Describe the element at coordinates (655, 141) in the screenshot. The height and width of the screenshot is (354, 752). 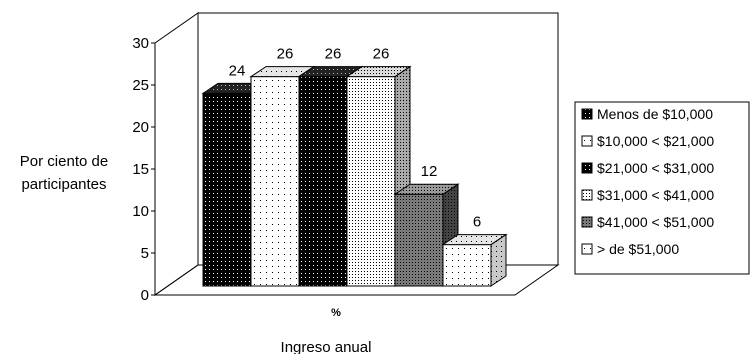
I see `legend-label: $10,000 < $21,000` at that location.